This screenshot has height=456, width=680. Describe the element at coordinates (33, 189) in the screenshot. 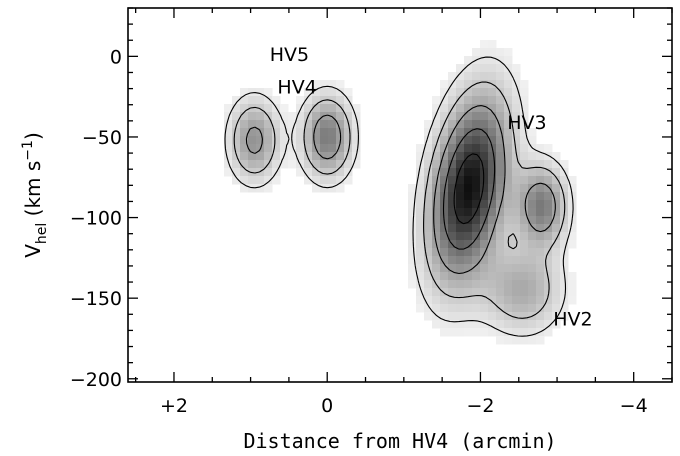

I see `y-axis-title-units: (km s` at that location.